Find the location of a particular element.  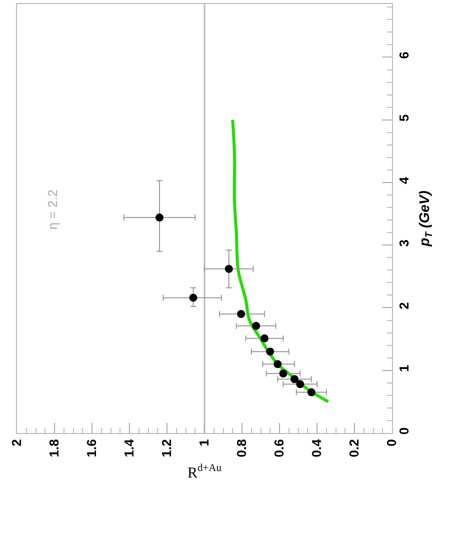

x-tick-label: 0 is located at coordinates (392, 442).